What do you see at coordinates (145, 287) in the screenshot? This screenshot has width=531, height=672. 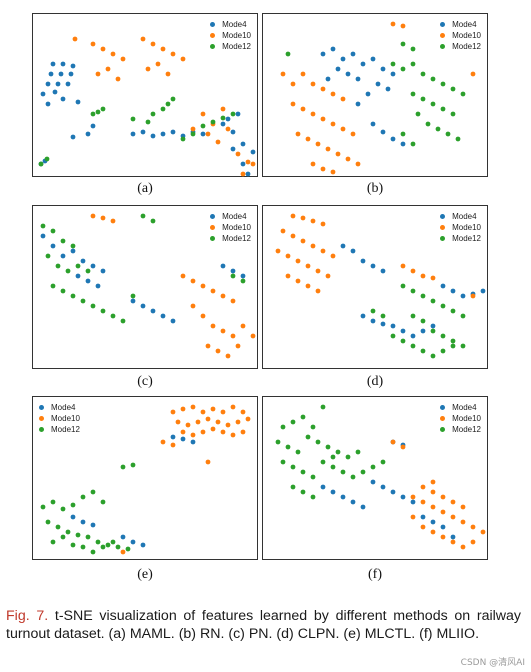 I see `panel-c: Mode4 Mode10 Mode12` at bounding box center [145, 287].